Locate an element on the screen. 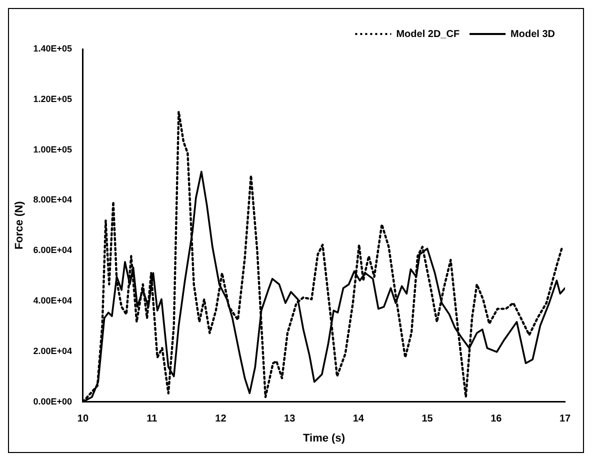 The image size is (592, 463). x-tick-label: 15 is located at coordinates (428, 419).